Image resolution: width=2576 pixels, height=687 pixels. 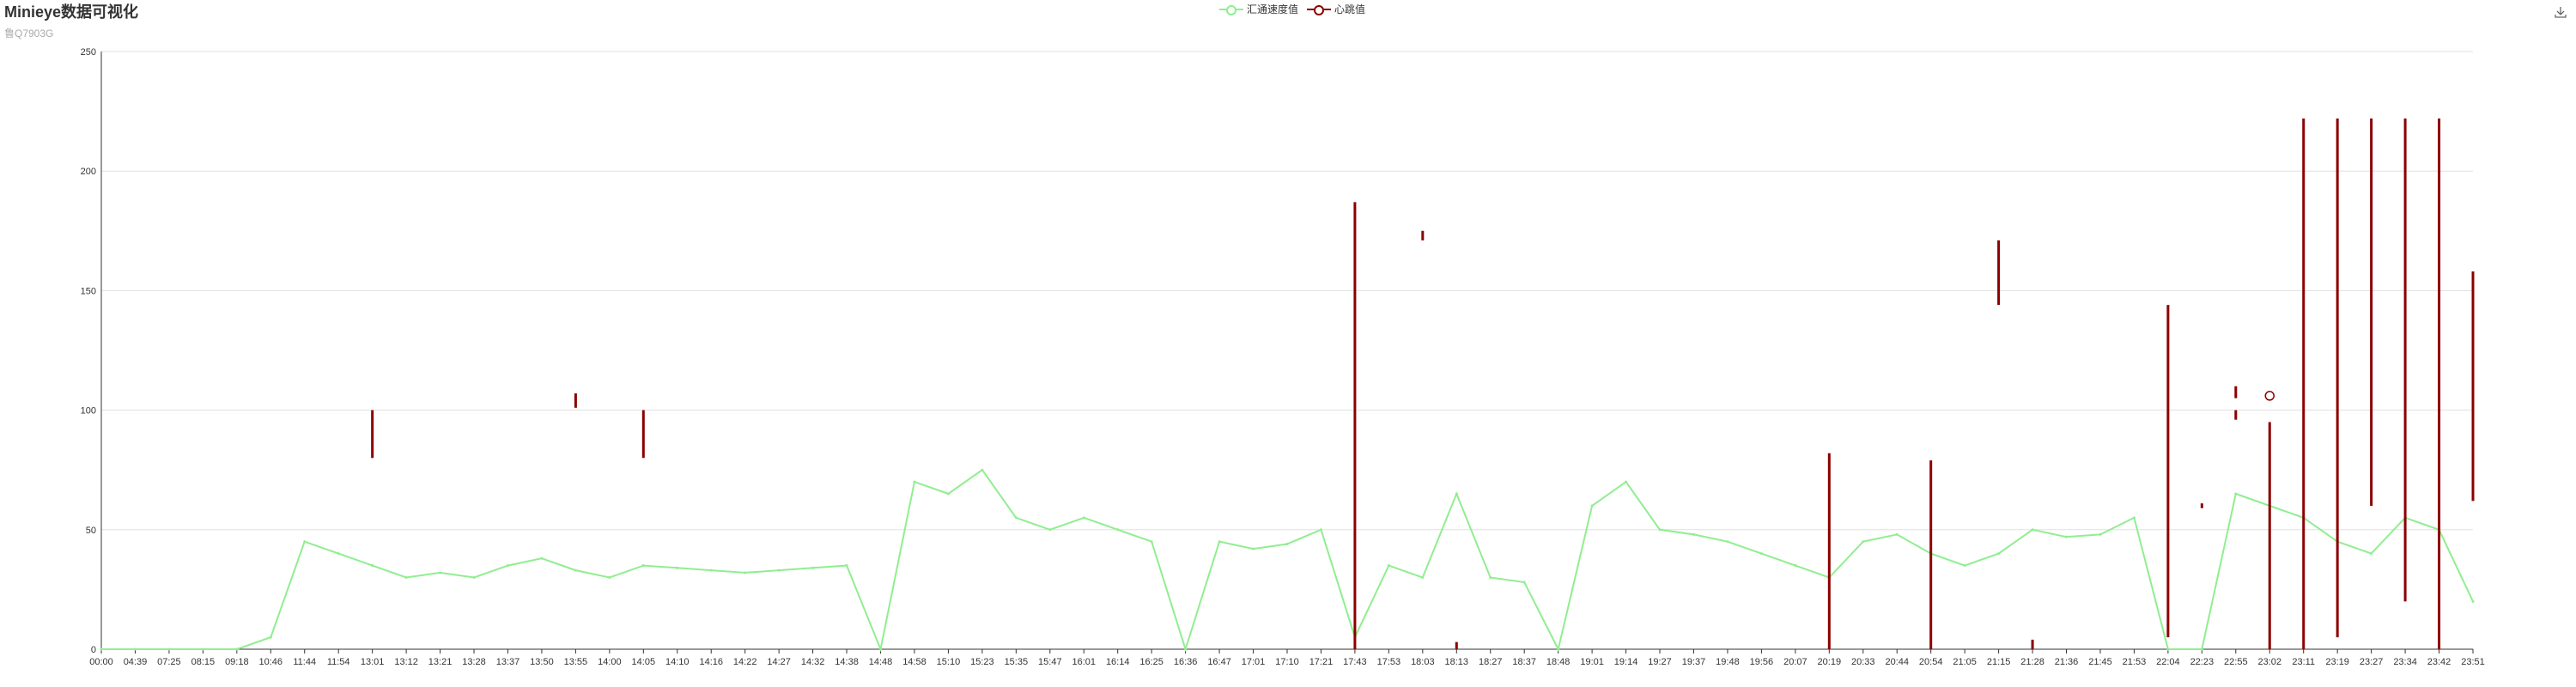 I want to click on legend-swatch-heartbeat, so click(x=1319, y=9).